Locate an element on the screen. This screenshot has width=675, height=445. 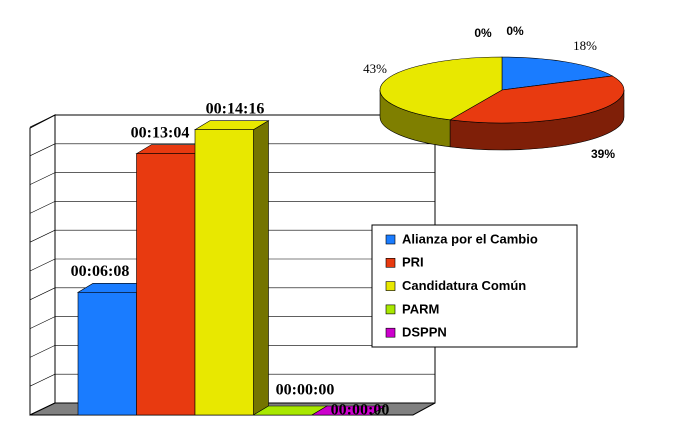
value-label: 00:06:08 is located at coordinates (100, 271).